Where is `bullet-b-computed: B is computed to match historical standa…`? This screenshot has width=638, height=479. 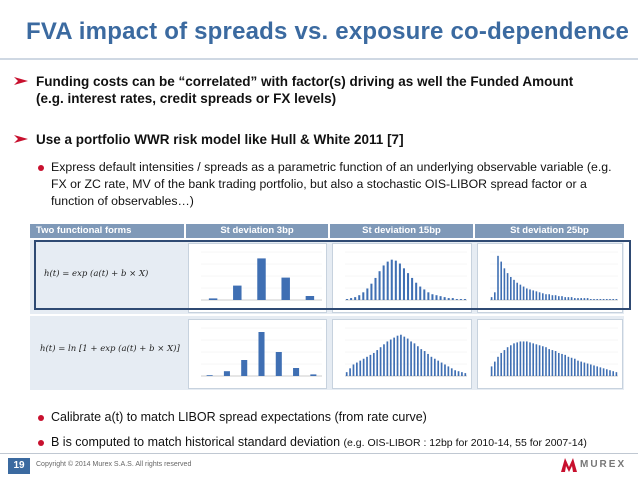
bullet-b-computed: B is computed to match historical standa… is located at coordinates (336, 443).